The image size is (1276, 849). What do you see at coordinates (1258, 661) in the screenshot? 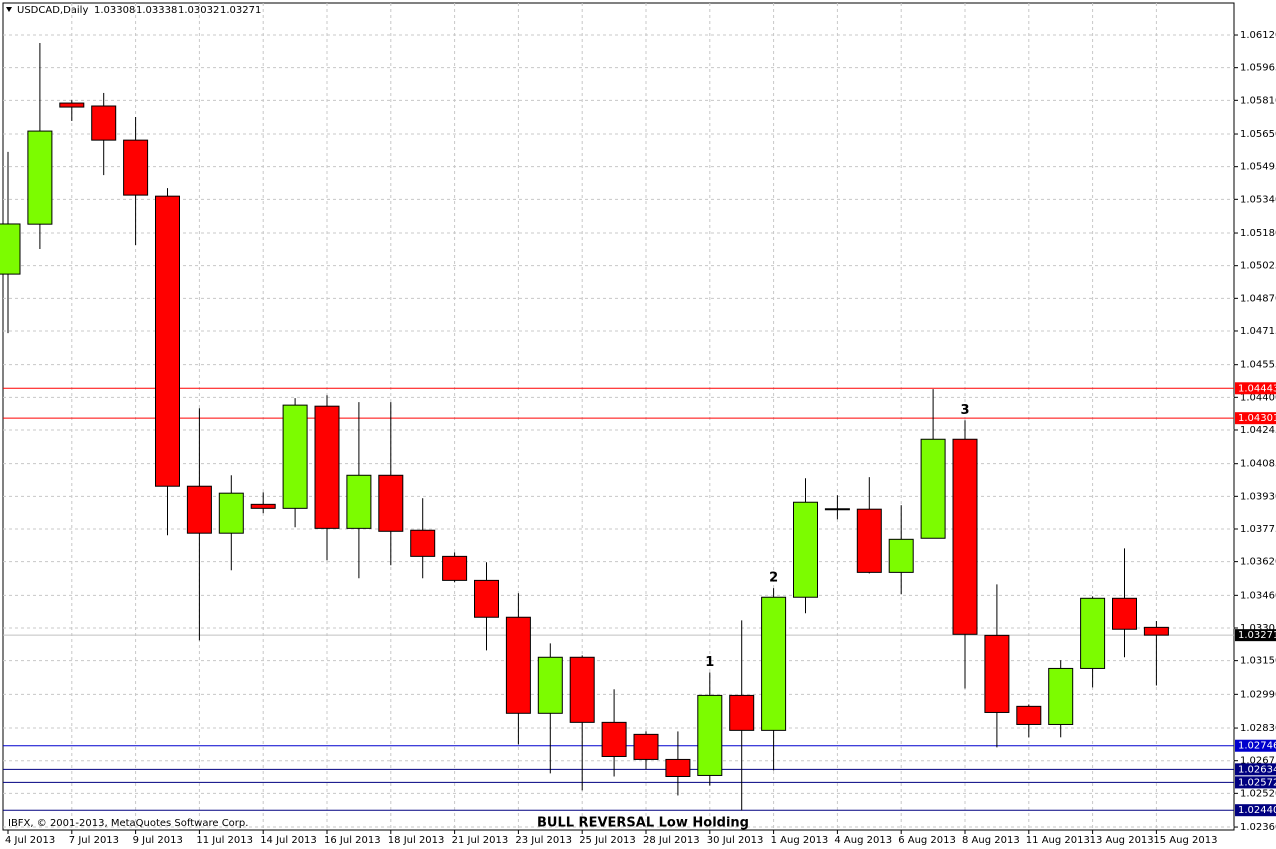
I see `y-tick-label: 1.03150` at bounding box center [1258, 661].